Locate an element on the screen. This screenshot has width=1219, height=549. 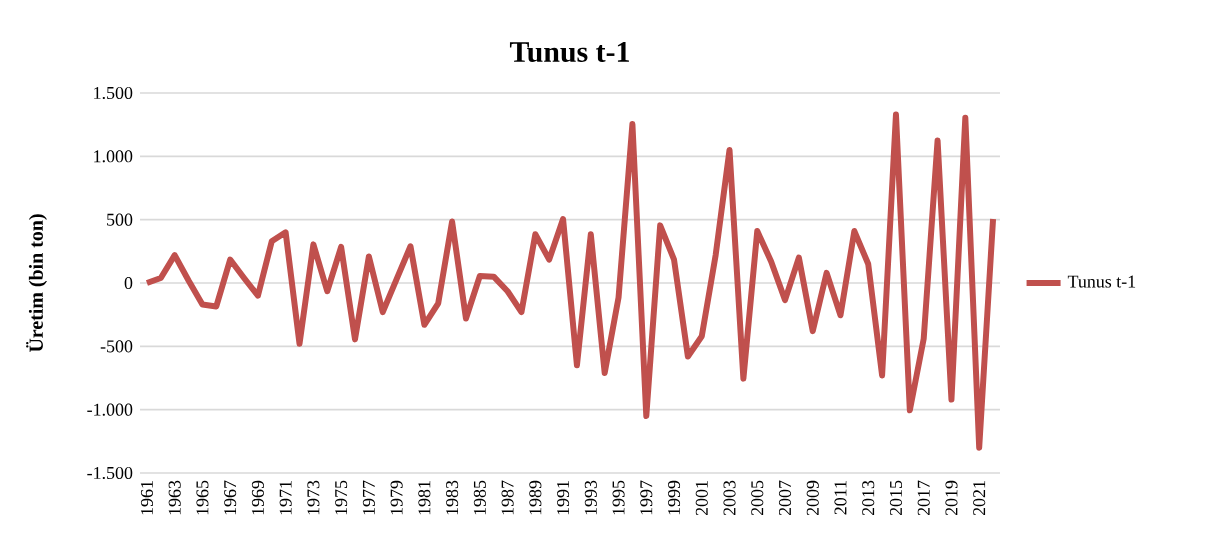
y-tick-label: 0 is located at coordinates (128, 283).